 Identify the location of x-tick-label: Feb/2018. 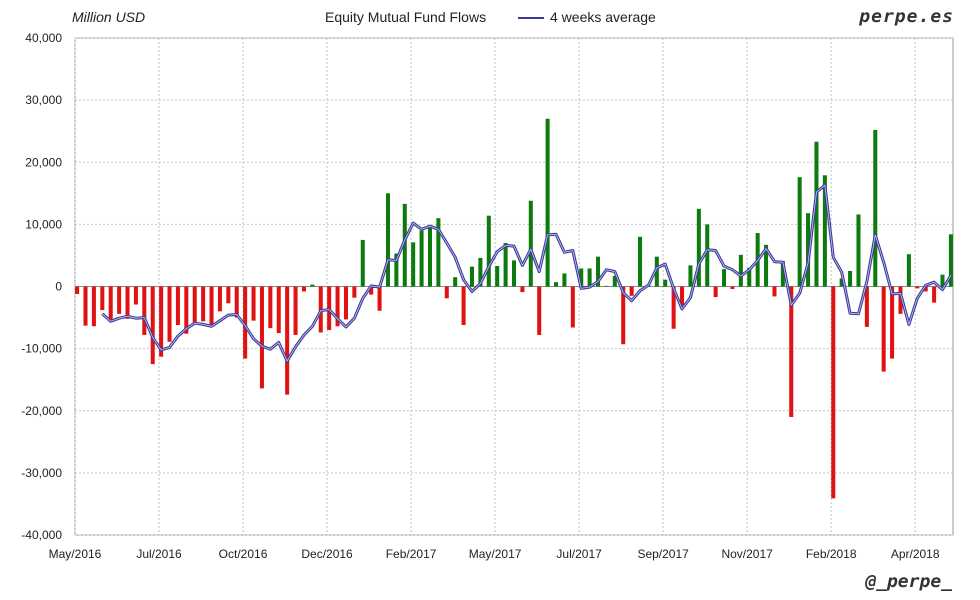
(831, 554).